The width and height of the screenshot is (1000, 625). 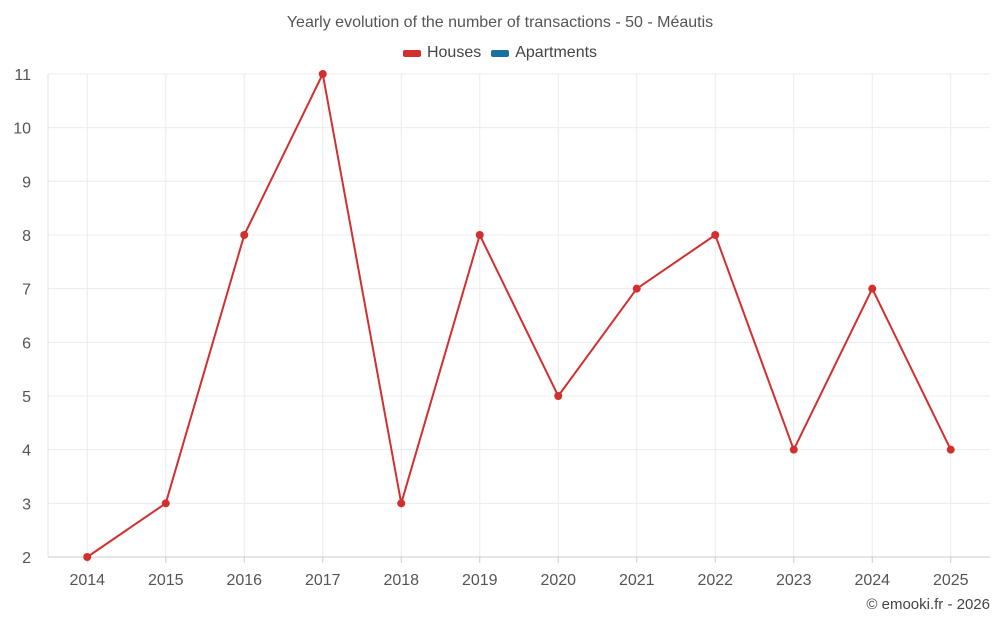 What do you see at coordinates (793, 449) in the screenshot?
I see `data-point-houses-2023` at bounding box center [793, 449].